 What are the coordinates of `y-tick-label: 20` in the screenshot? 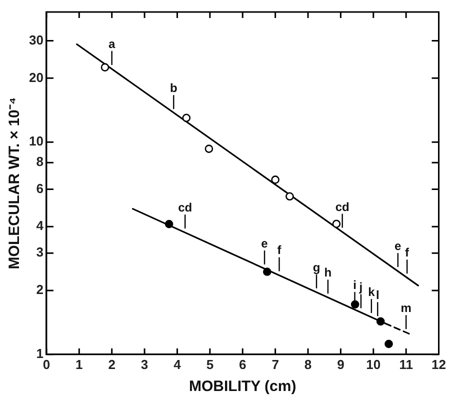 It's located at (36, 77).